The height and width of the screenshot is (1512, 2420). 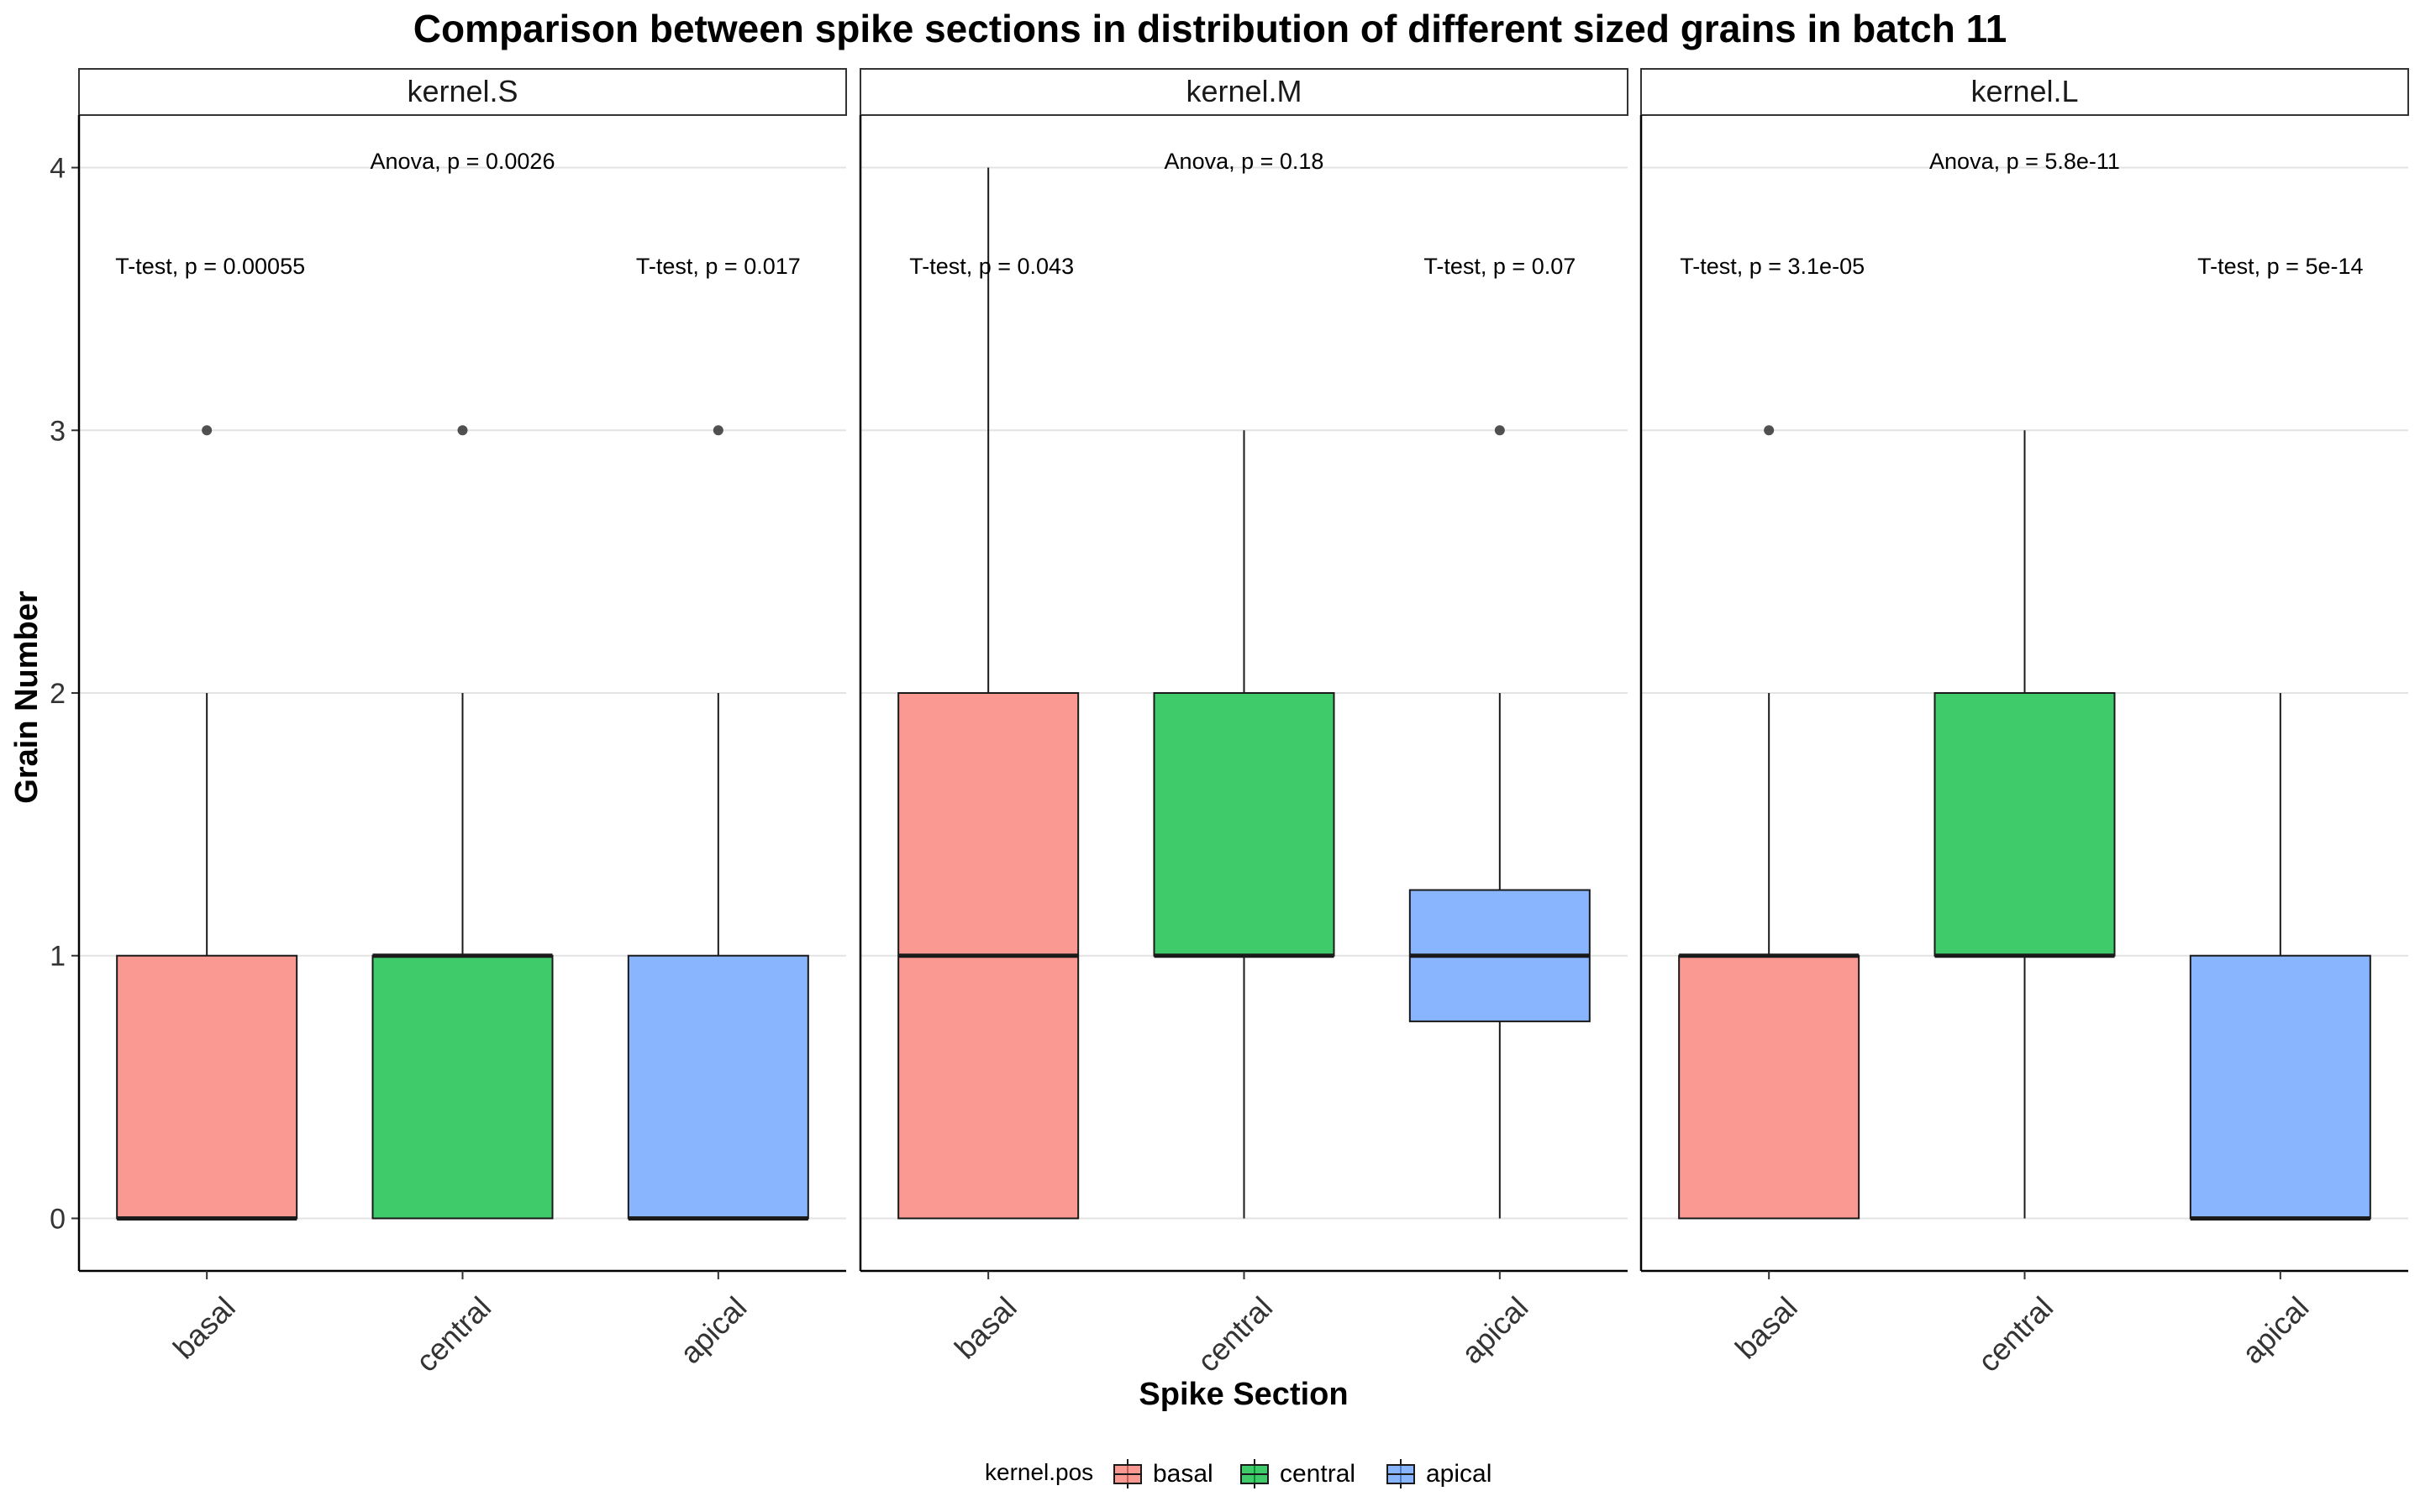 What do you see at coordinates (58, 169) in the screenshot?
I see `y-tick-label: 4` at bounding box center [58, 169].